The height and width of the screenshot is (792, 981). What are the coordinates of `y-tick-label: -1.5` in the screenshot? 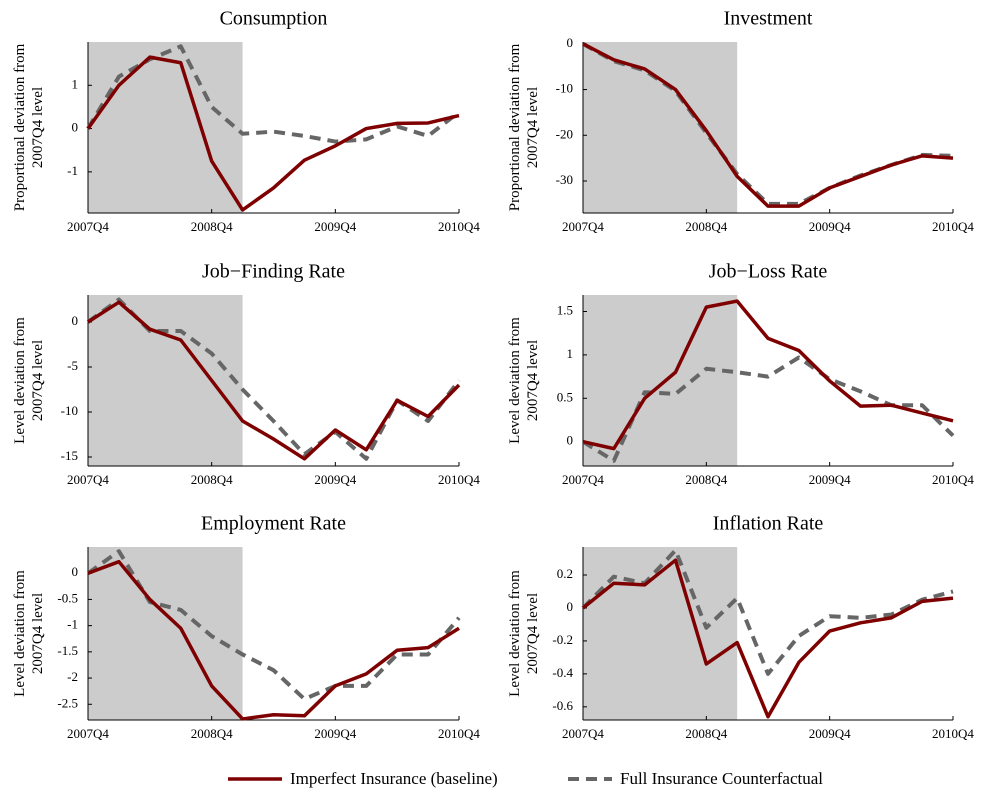 It's located at (67, 650).